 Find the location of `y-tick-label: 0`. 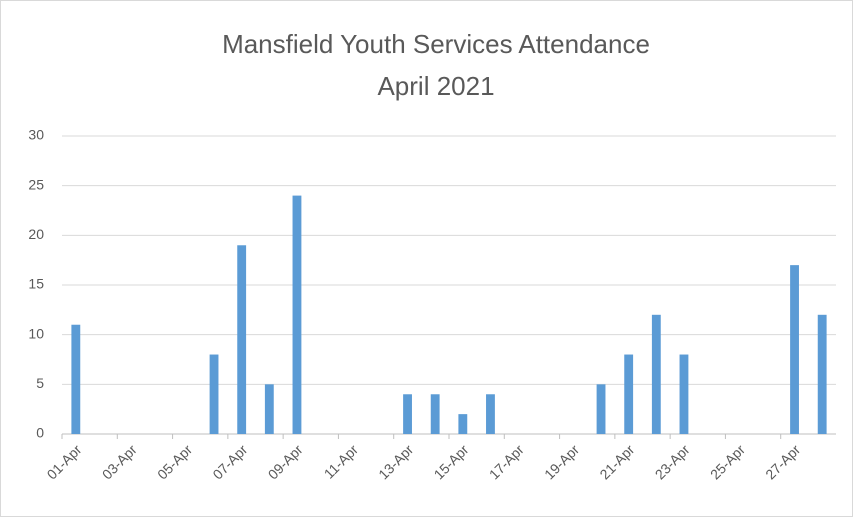

y-tick-label: 0 is located at coordinates (40, 433).